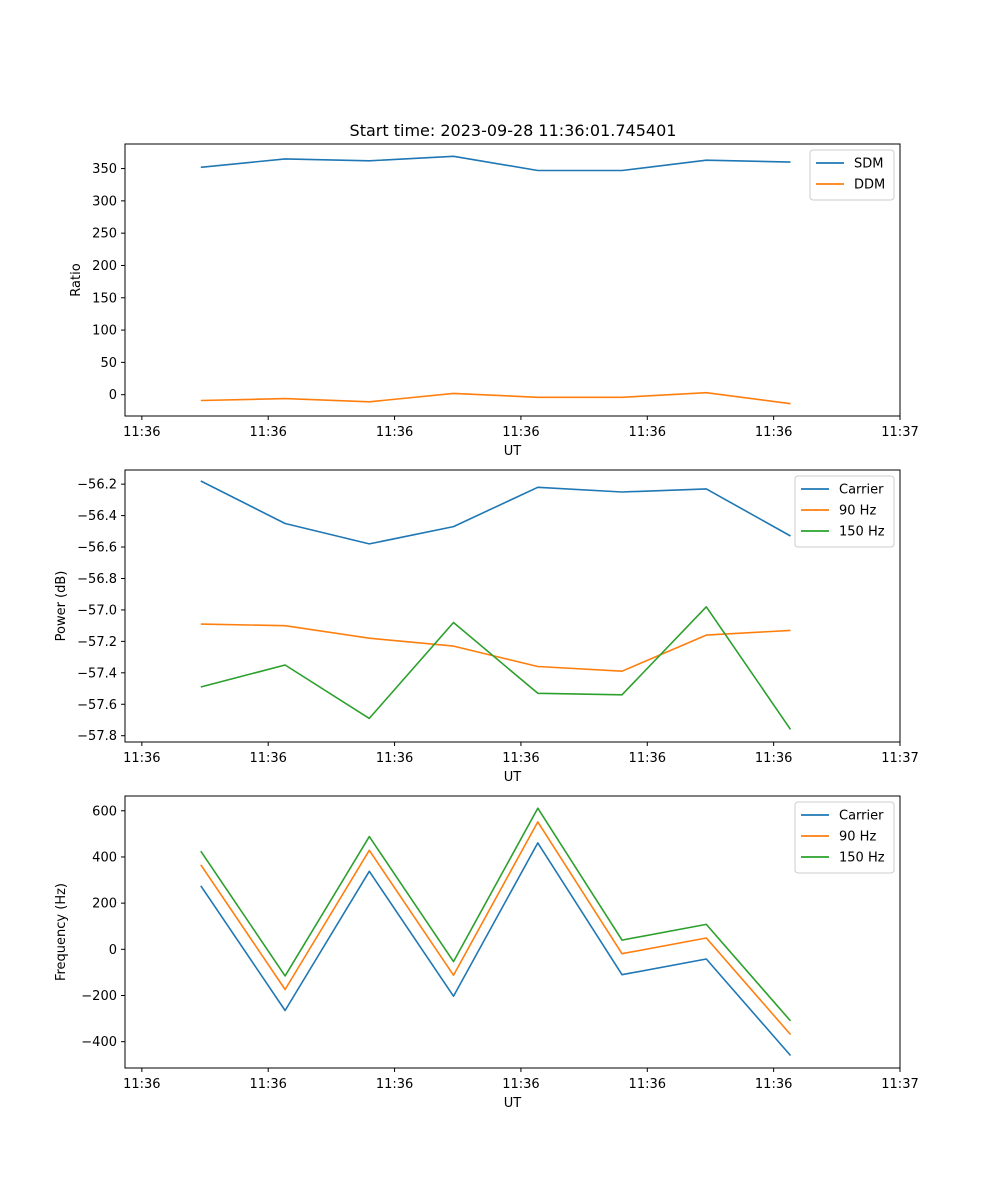 The image size is (1000, 1200). I want to click on legend-label: SDM, so click(868, 164).